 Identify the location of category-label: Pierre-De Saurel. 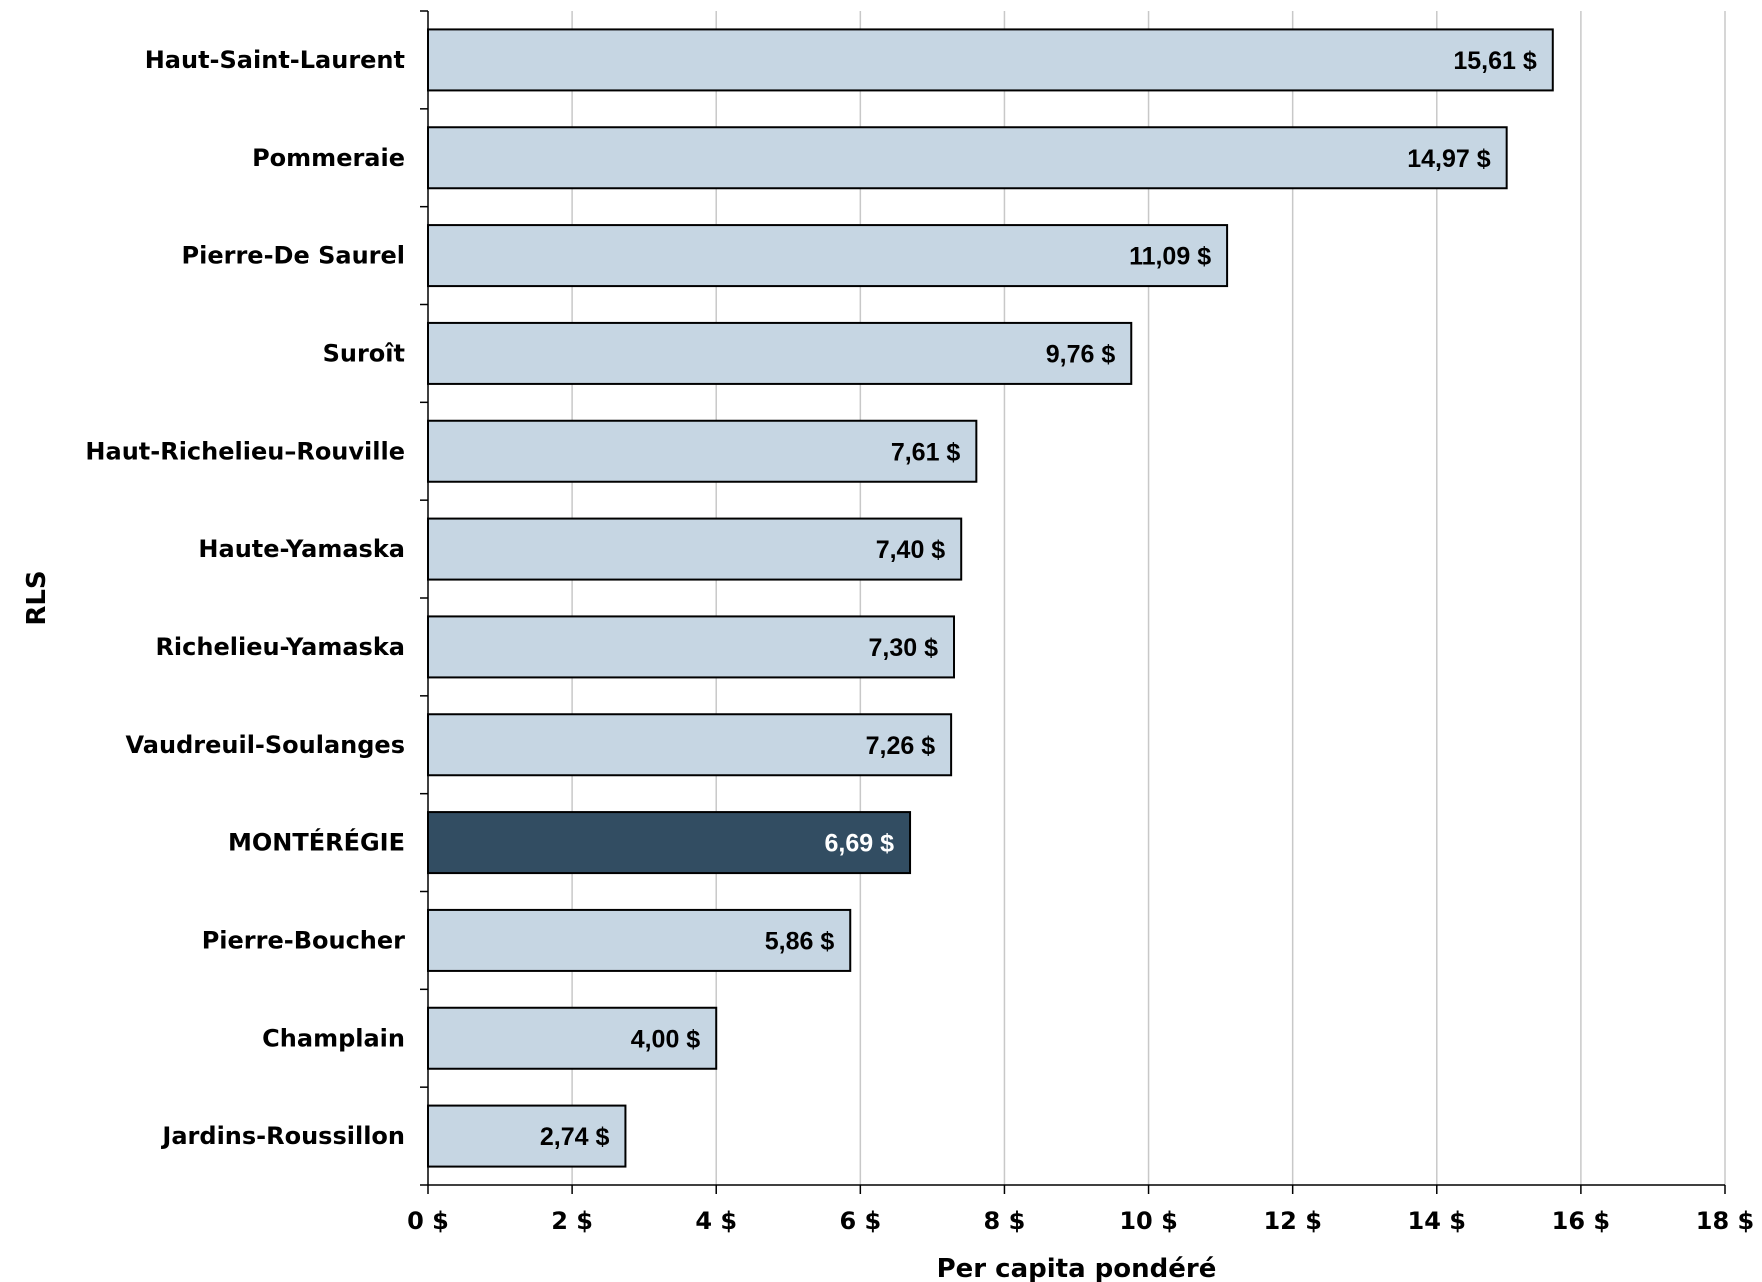
(293, 256).